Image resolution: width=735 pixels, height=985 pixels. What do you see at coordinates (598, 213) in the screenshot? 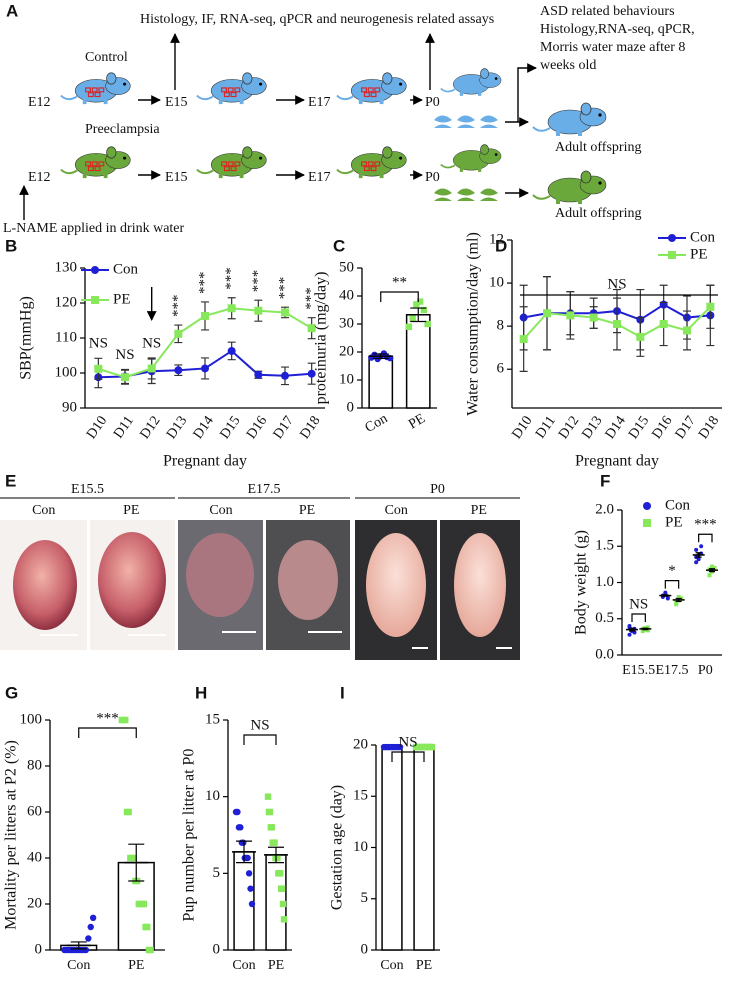
I see `adult-label: Adult offspring` at bounding box center [598, 213].